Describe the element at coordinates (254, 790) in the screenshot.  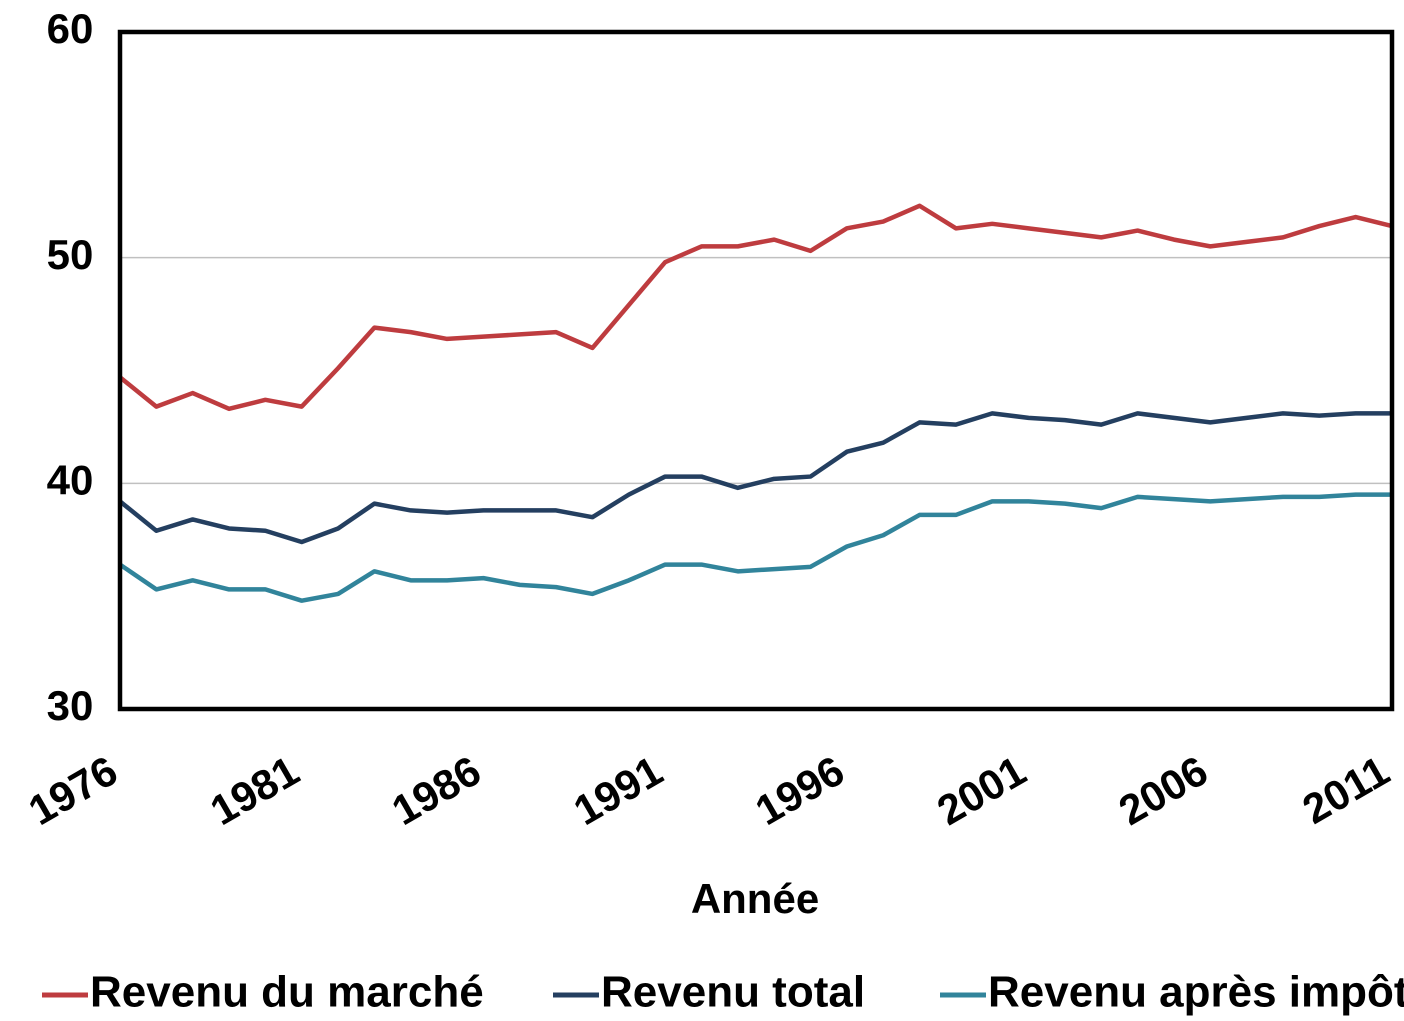
I see `x-tick-label: 1981` at that location.